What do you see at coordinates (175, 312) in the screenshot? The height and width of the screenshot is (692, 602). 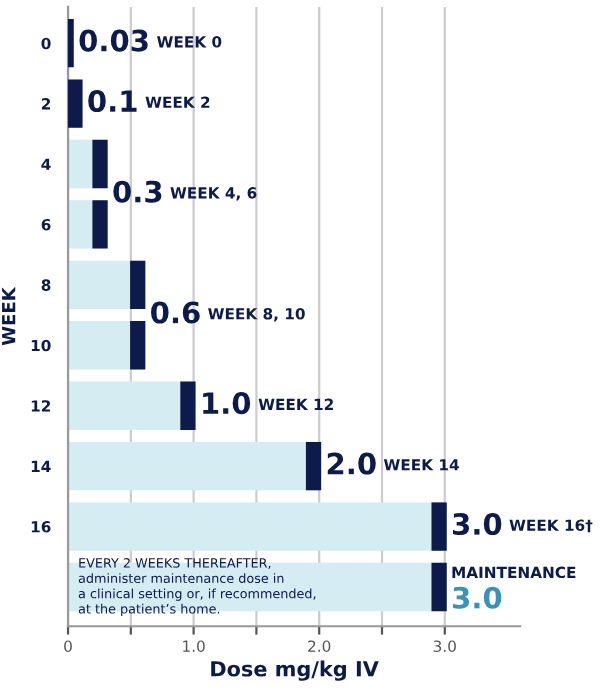 I see `text: 0.6` at bounding box center [175, 312].